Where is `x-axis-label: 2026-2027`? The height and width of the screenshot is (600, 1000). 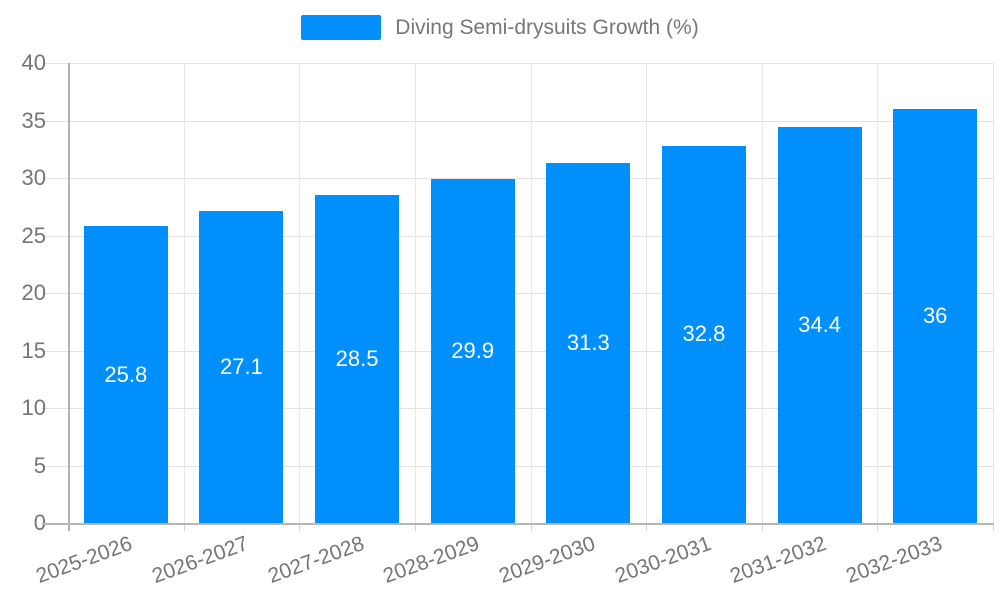 x-axis-label: 2026-2027 is located at coordinates (200, 560).